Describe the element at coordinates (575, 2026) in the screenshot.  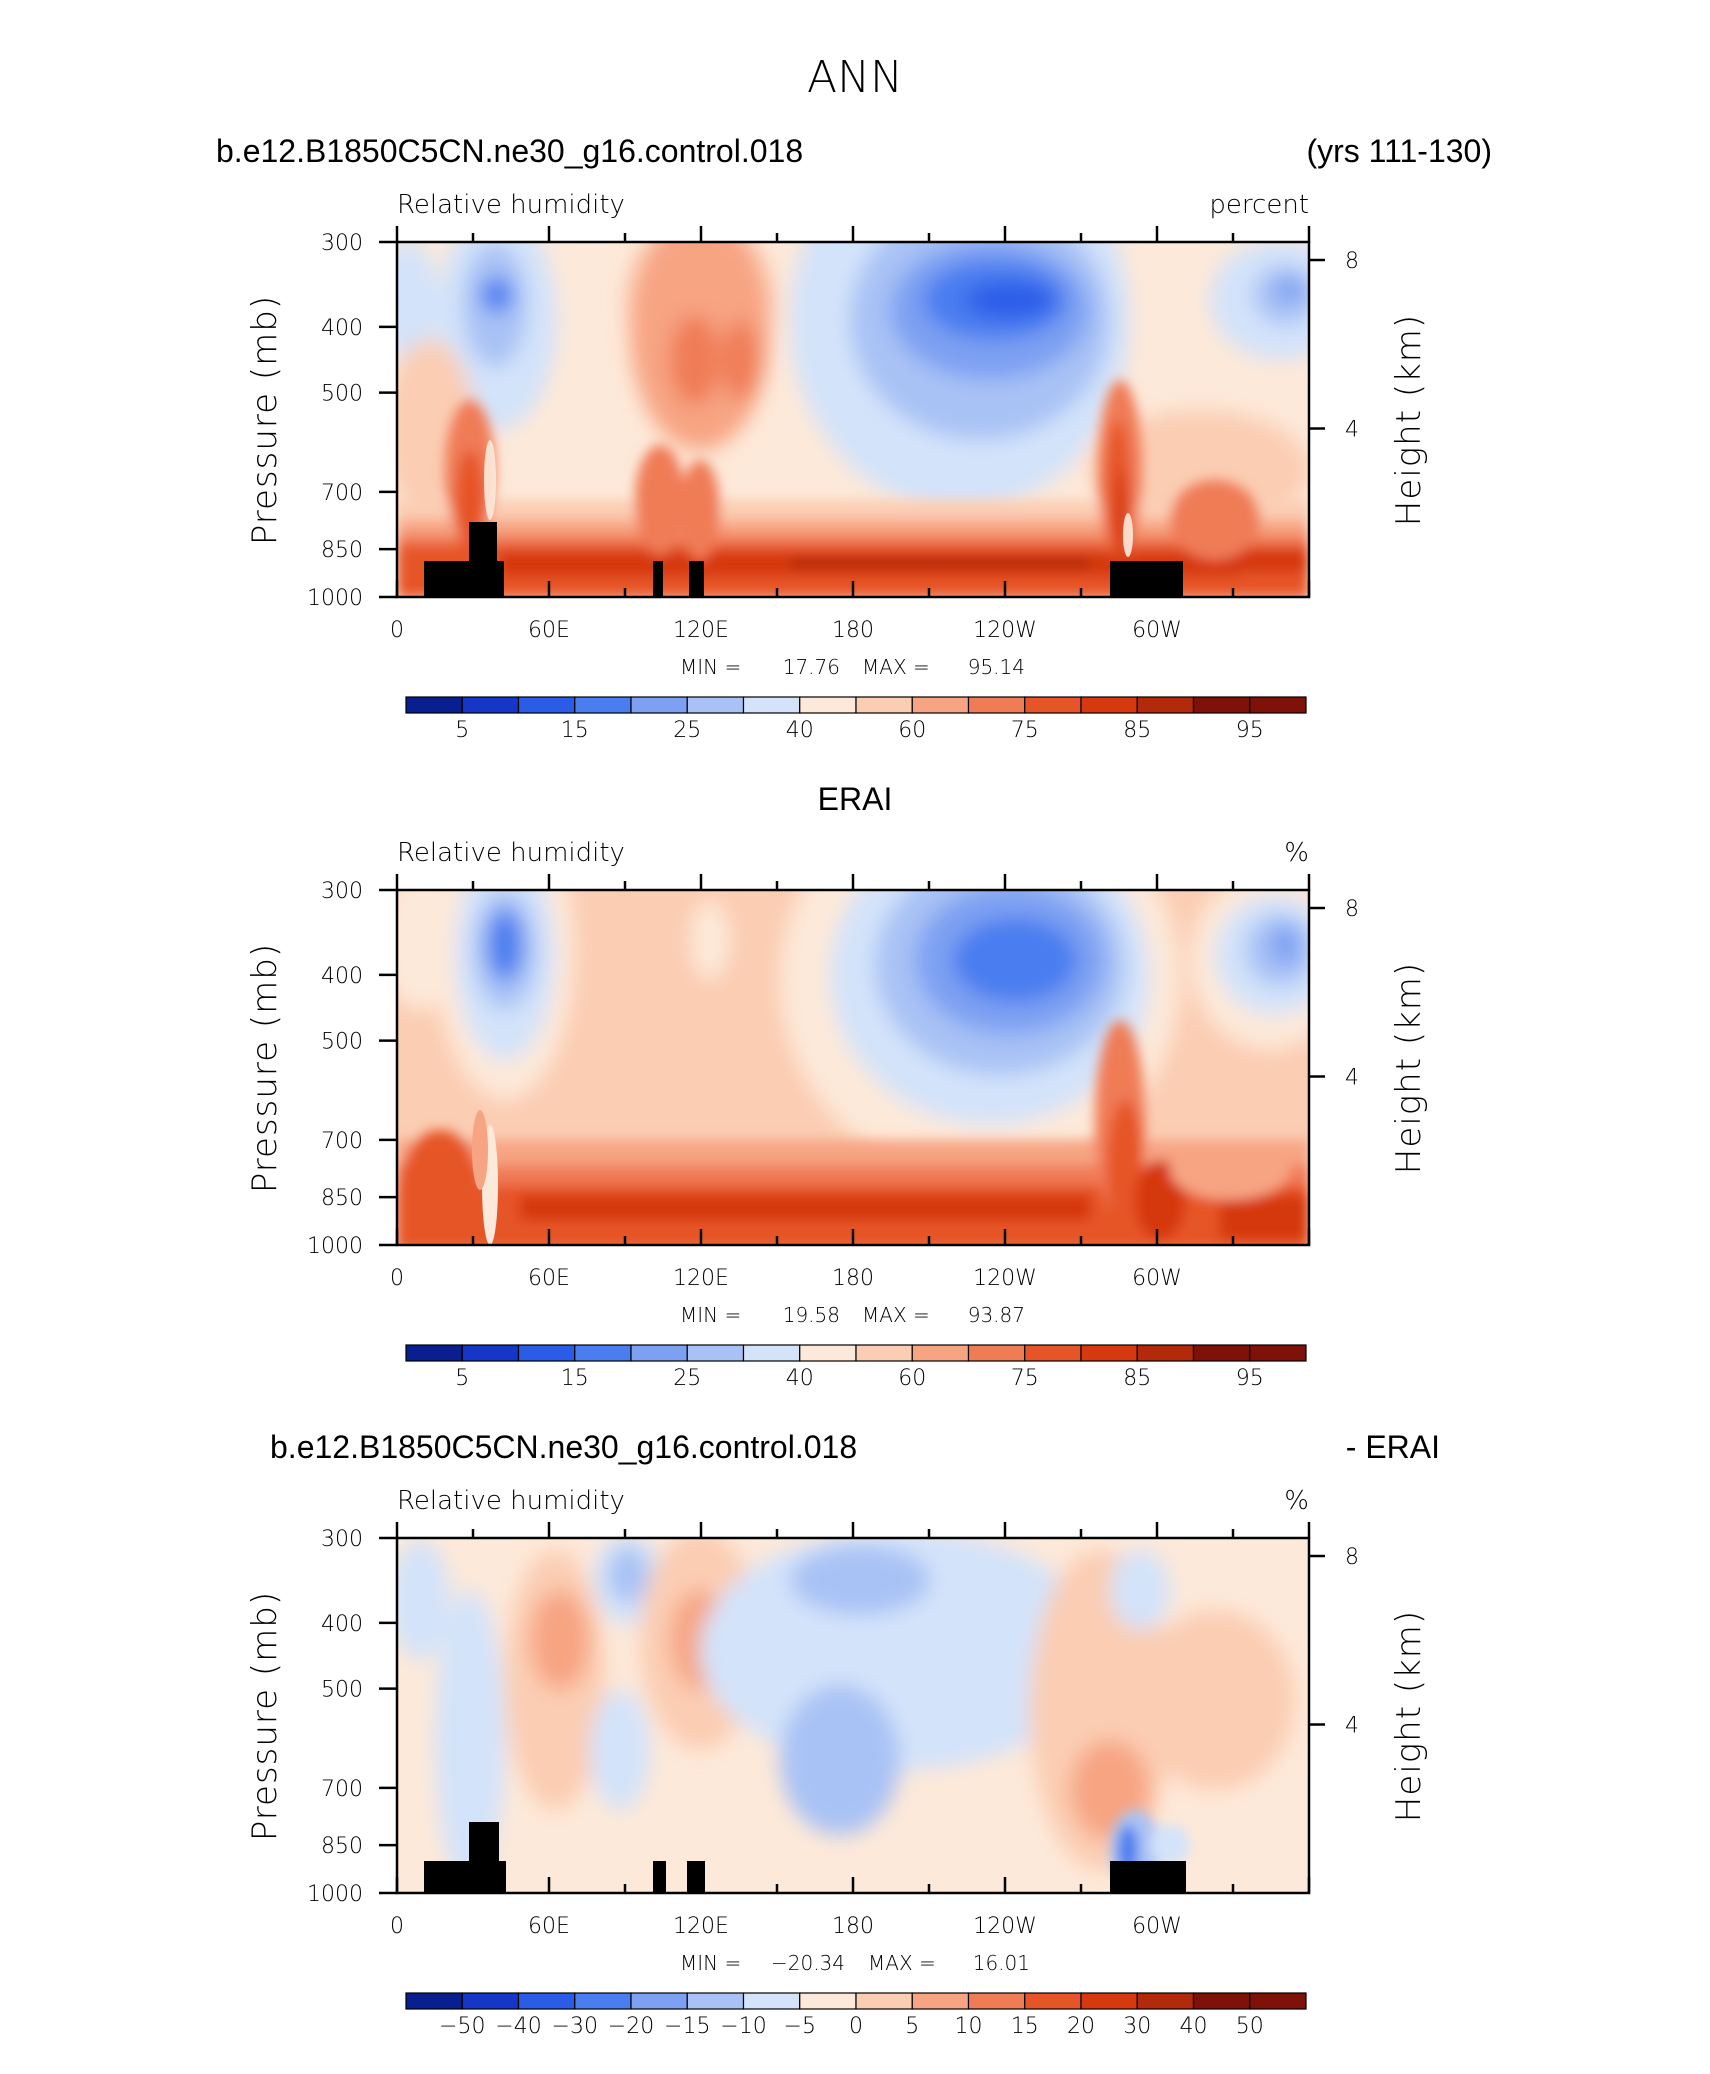
I see `colorbar-label: −30` at that location.